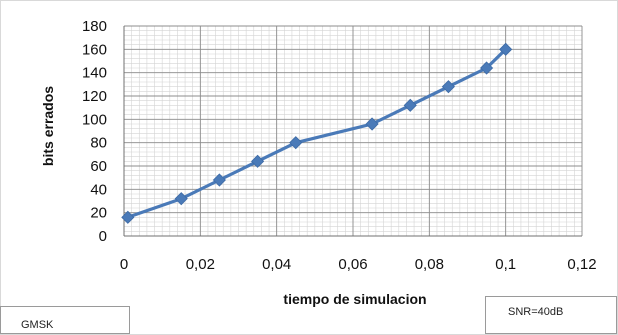 The image size is (618, 335). I want to click on modulation-label: GMSK, so click(37, 325).